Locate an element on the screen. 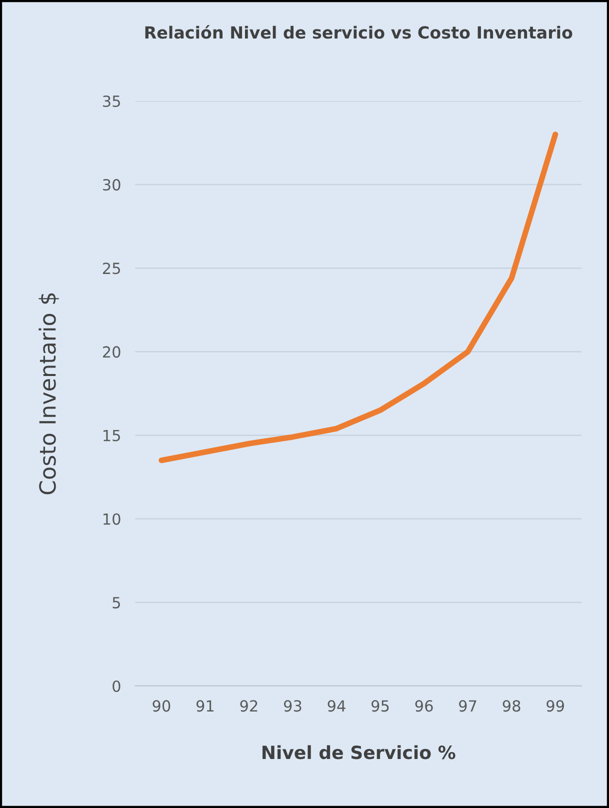 This screenshot has width=609, height=808. y-tick-label: 20 is located at coordinates (111, 352).